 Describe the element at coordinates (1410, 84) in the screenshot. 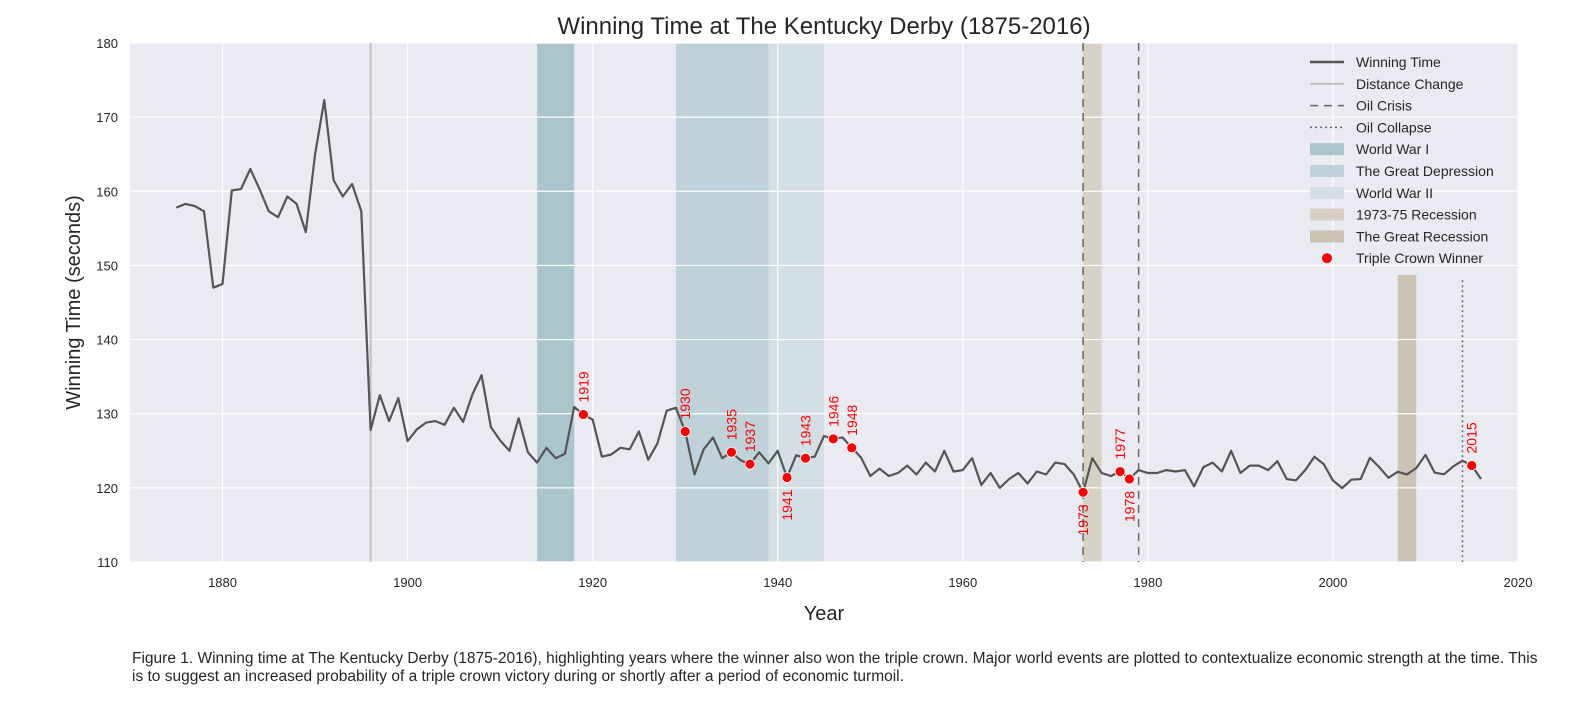

I see `legend-label-distance-change: Distance Change` at that location.